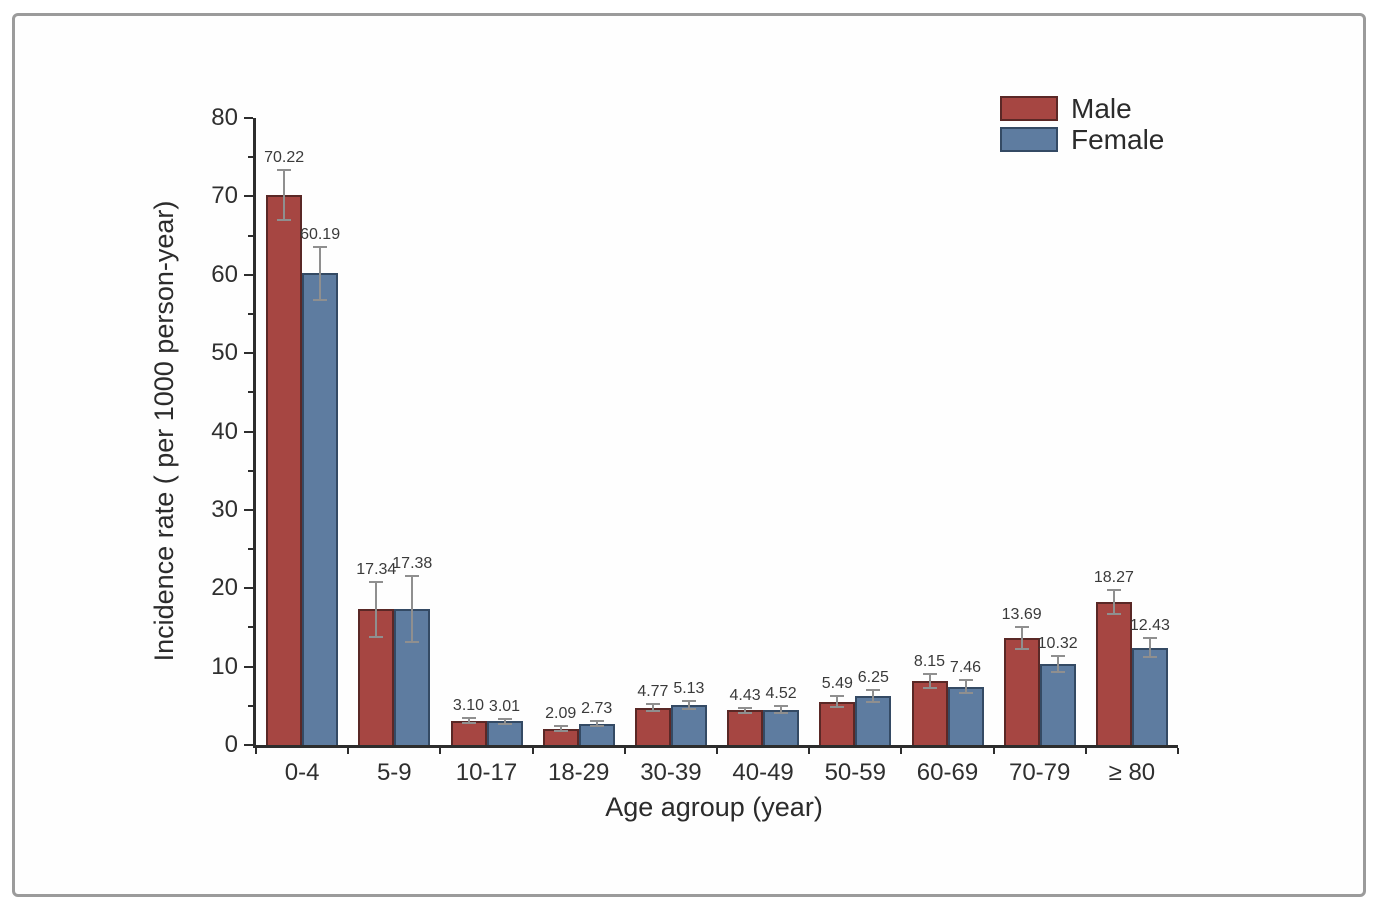  Describe the element at coordinates (412, 563) in the screenshot. I see `bar-value-label: 17.38` at that location.